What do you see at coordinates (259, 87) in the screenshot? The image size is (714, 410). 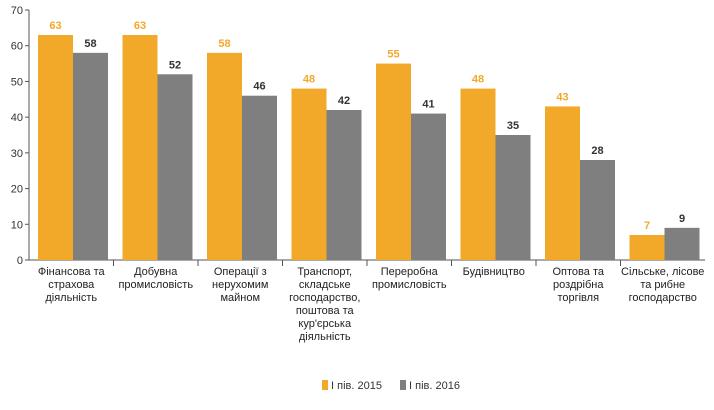 I see `bar-value-label: 46` at bounding box center [259, 87].